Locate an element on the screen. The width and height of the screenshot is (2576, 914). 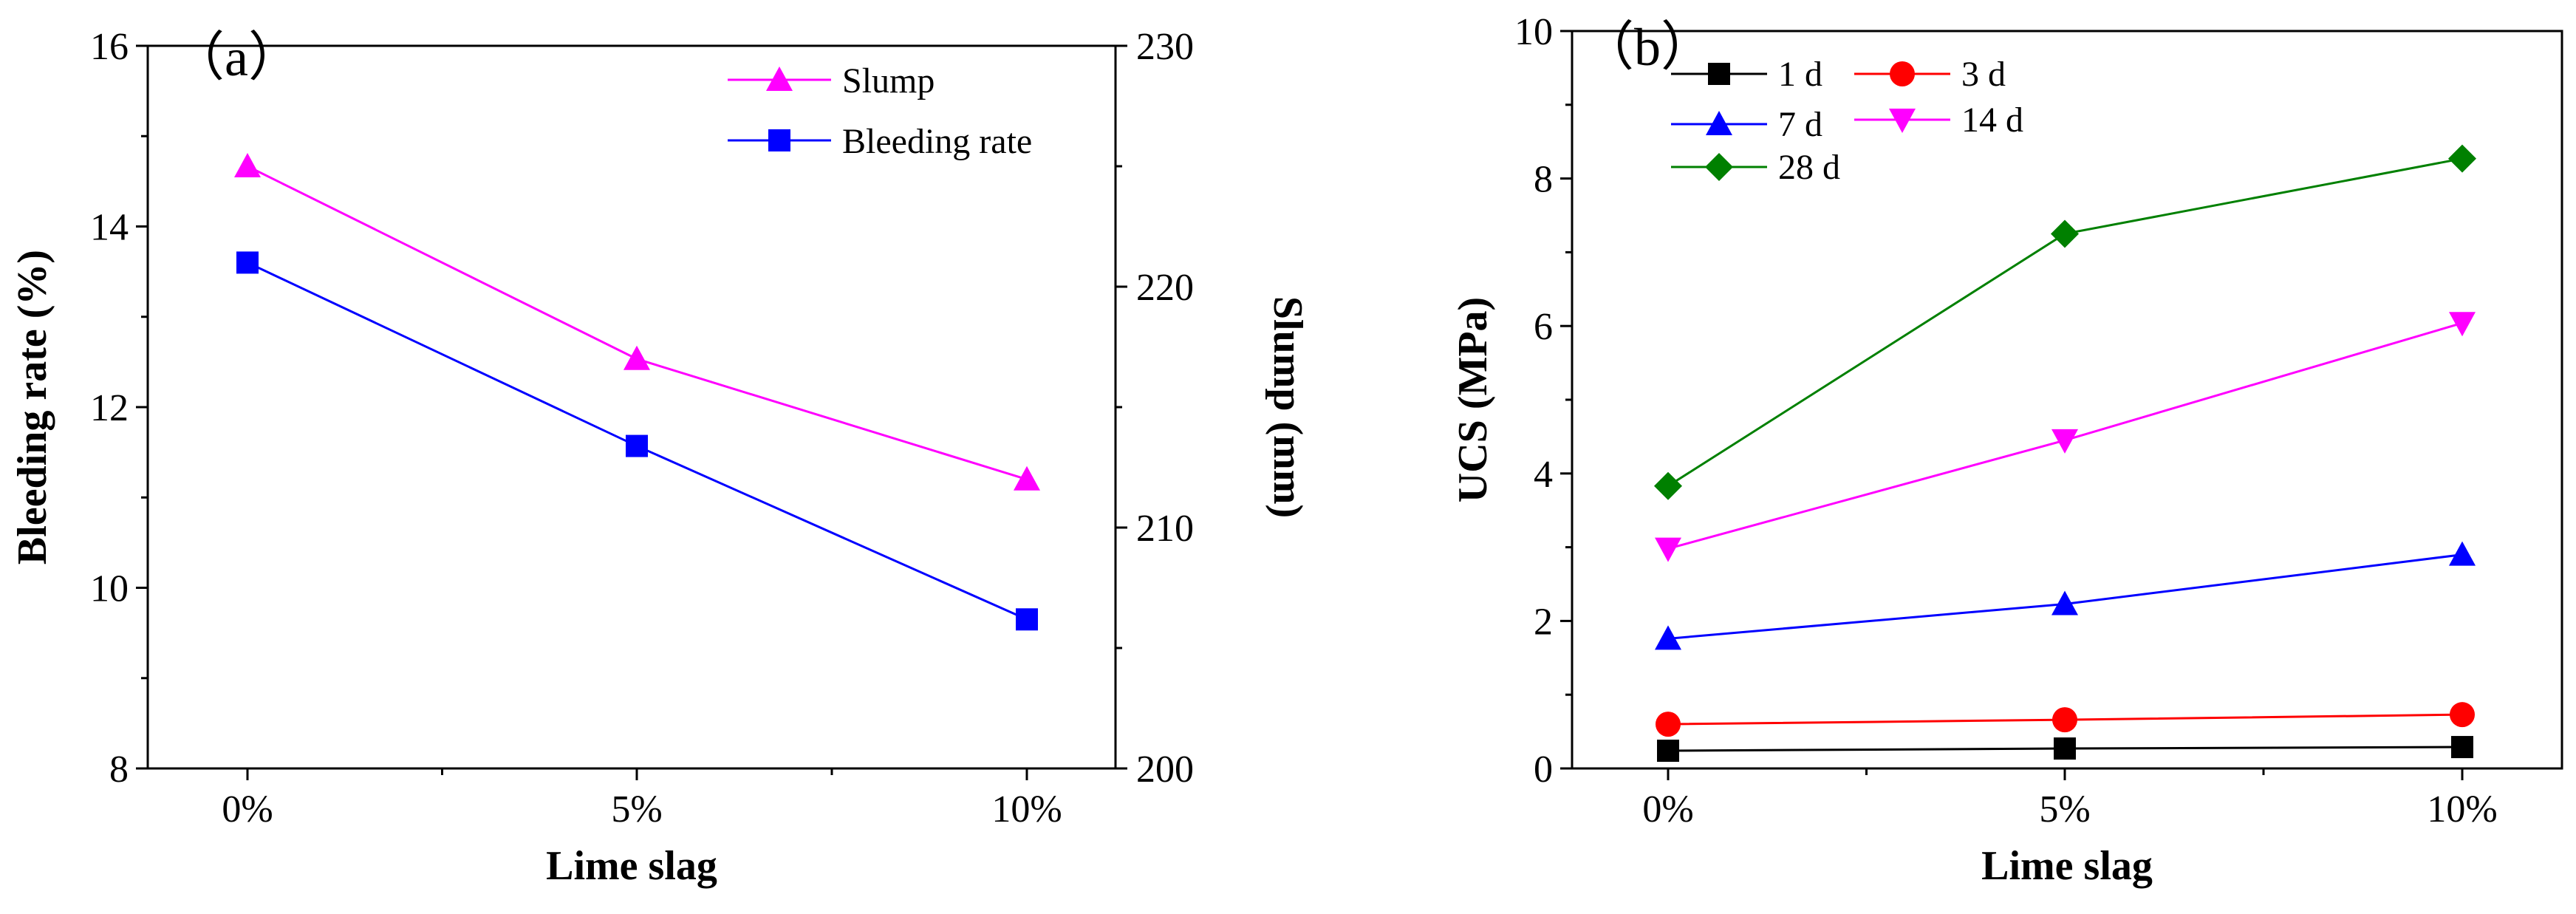
y-axis-label: UCS (MPa) is located at coordinates (1473, 399).